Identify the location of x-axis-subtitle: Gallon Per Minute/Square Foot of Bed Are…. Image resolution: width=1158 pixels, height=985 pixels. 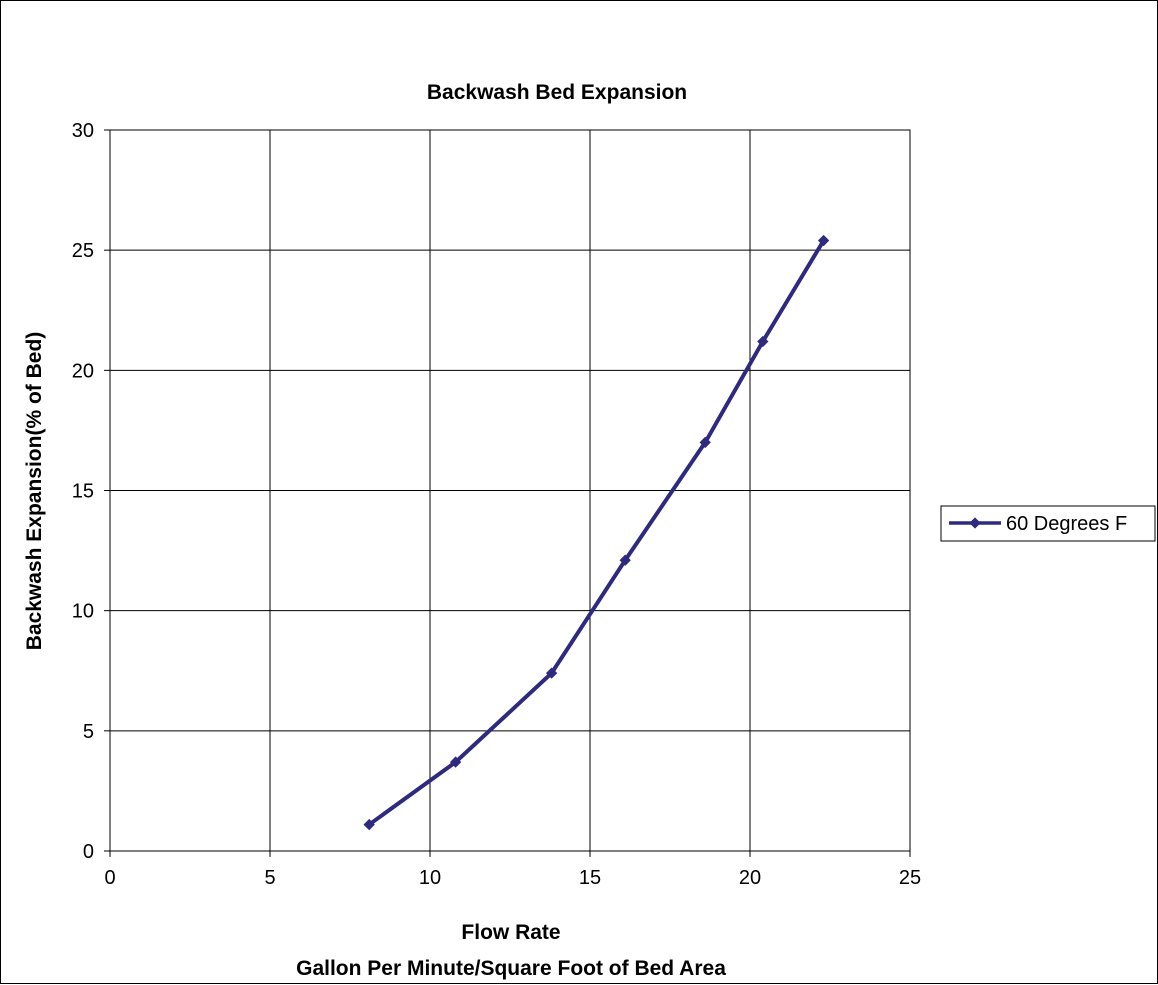
(511, 968).